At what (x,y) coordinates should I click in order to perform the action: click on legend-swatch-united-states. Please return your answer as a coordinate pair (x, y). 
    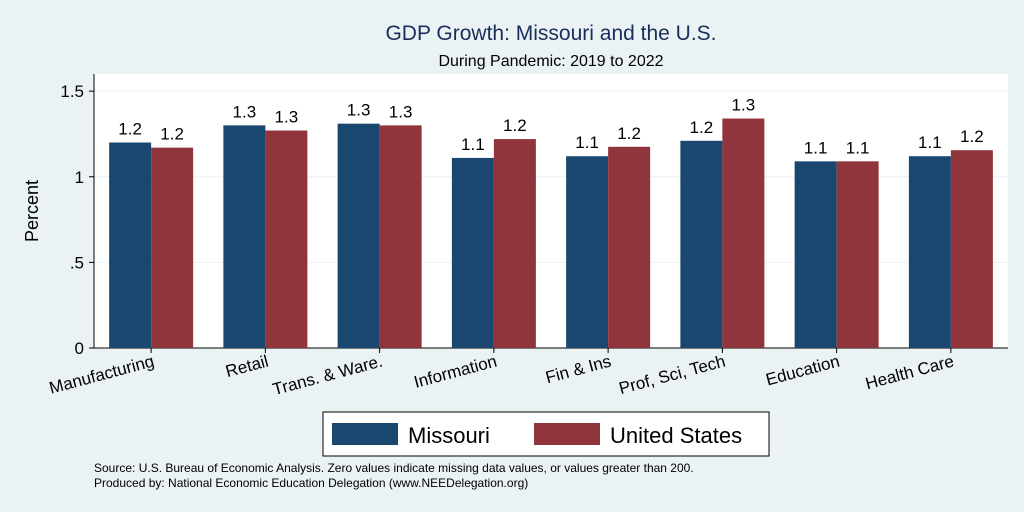
    Looking at the image, I should click on (567, 434).